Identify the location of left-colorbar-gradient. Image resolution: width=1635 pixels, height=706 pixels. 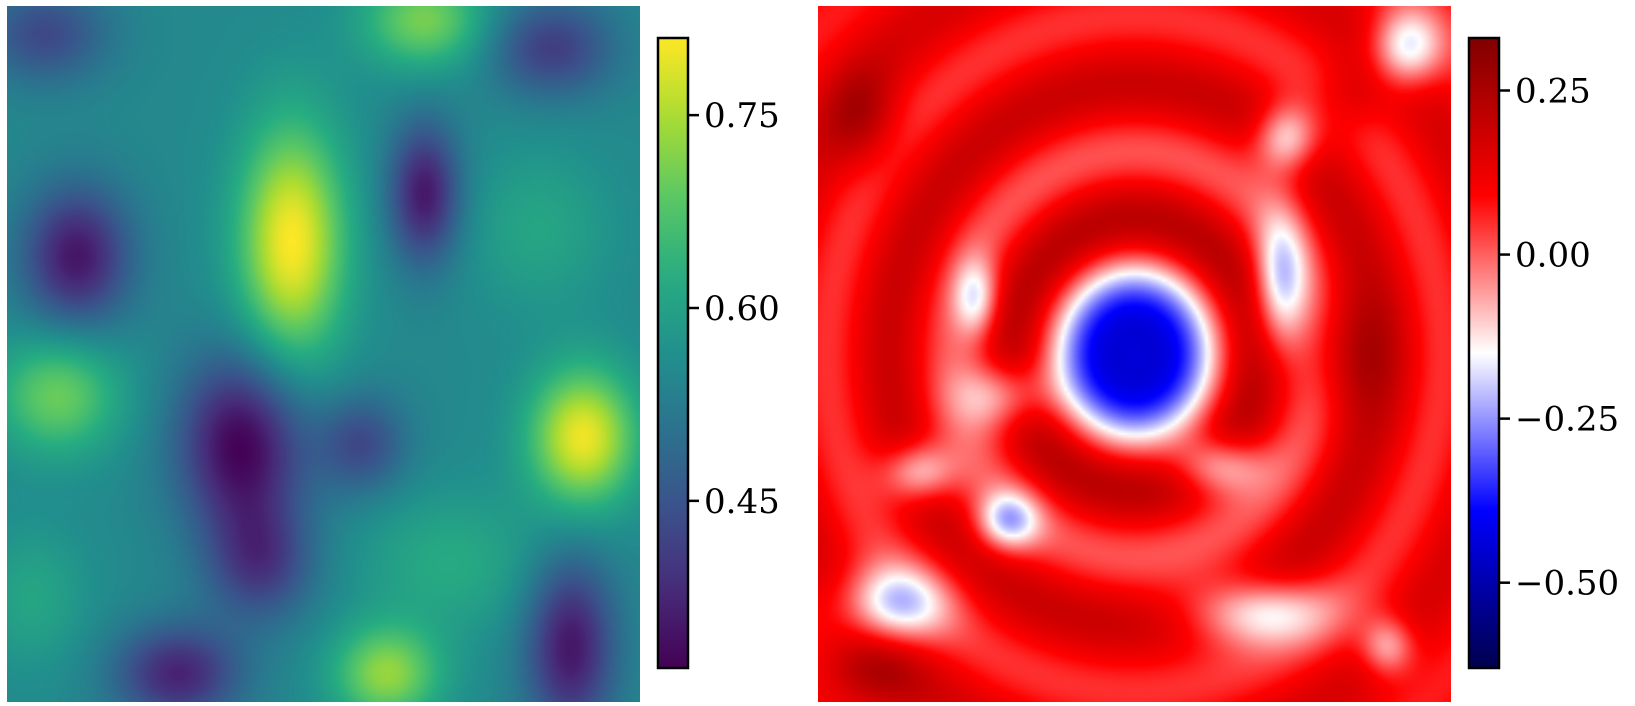
(673, 353).